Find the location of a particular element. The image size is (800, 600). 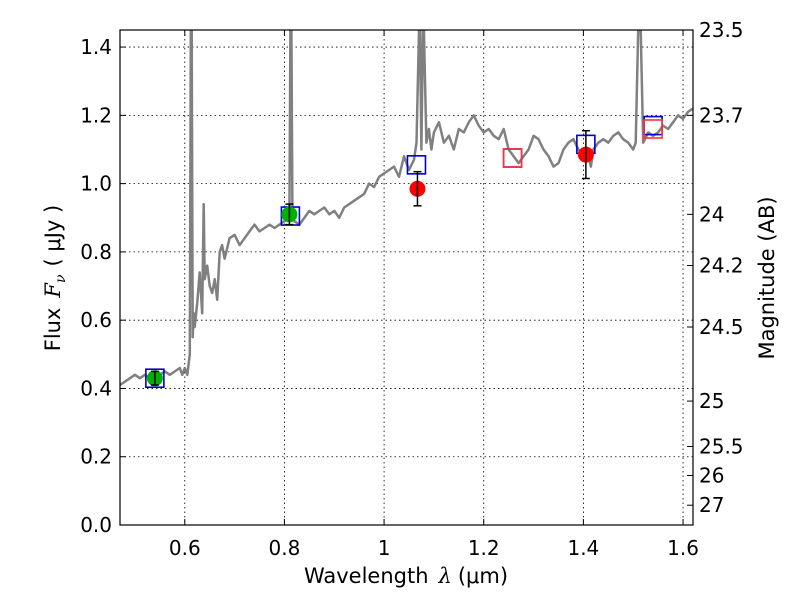

x-tick-label: 1.4 is located at coordinates (583, 548).